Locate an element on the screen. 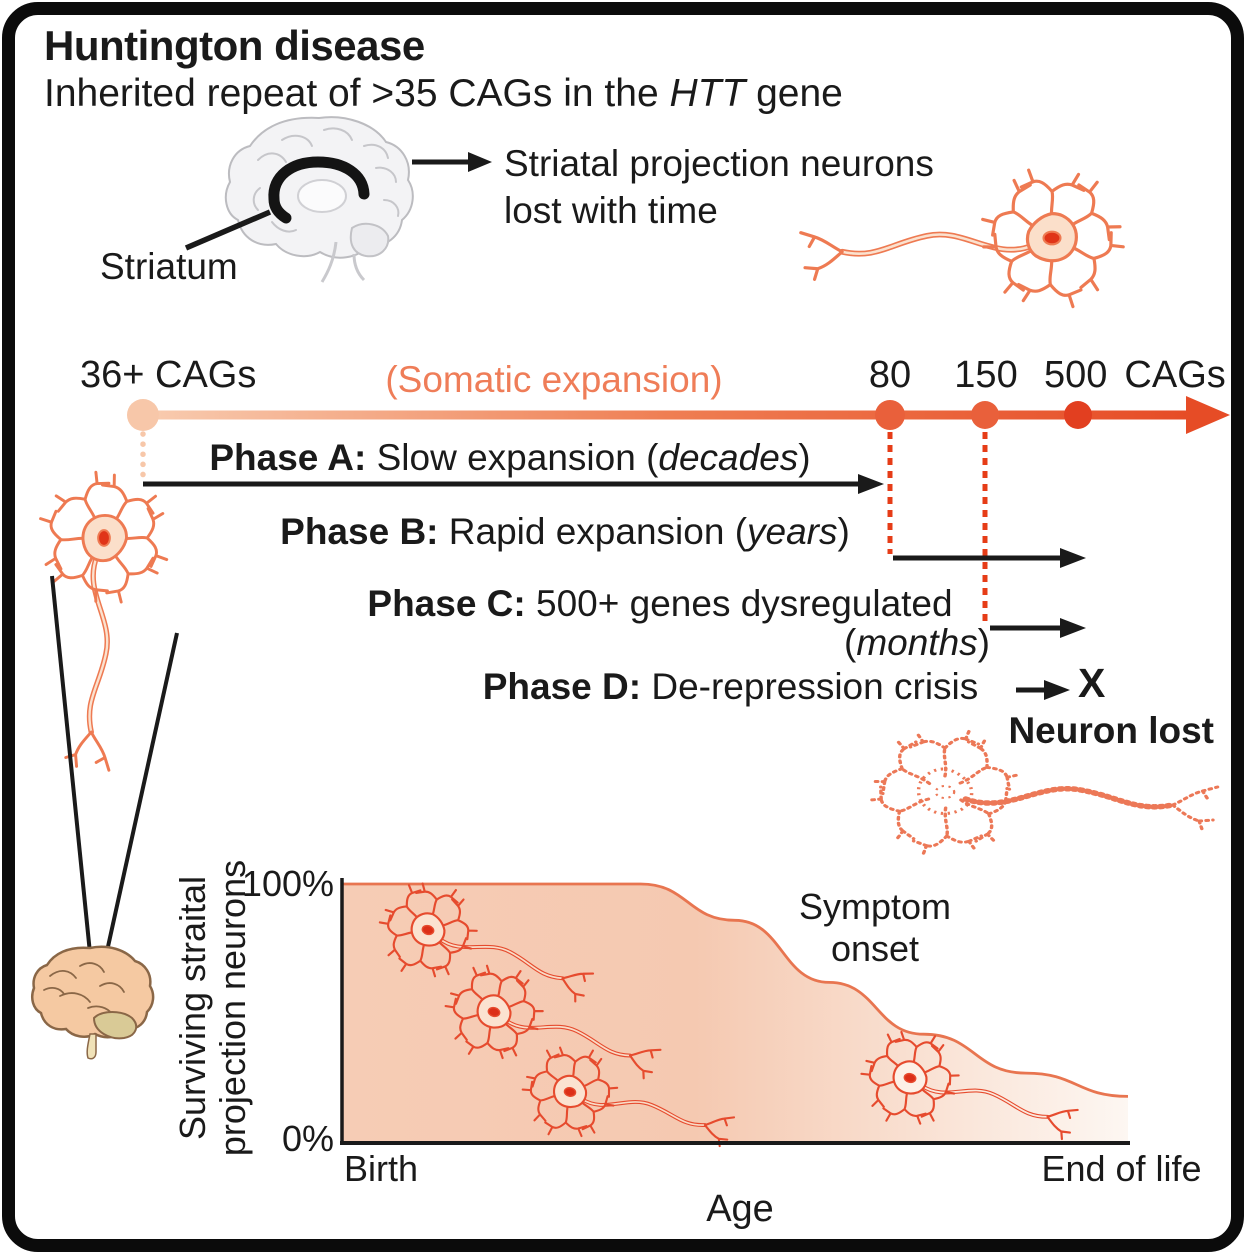 The height and width of the screenshot is (1254, 1246). tick-label-500: 500 CAGs is located at coordinates (1135, 375).